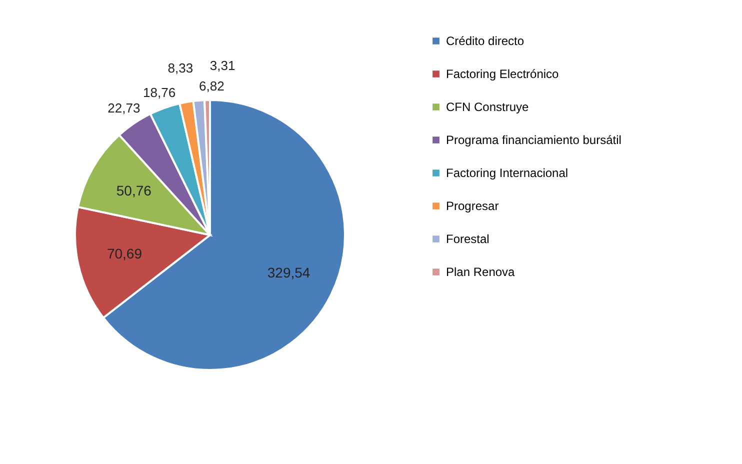 The image size is (742, 464). Describe the element at coordinates (181, 68) in the screenshot. I see `data-label: 8,33` at that location.